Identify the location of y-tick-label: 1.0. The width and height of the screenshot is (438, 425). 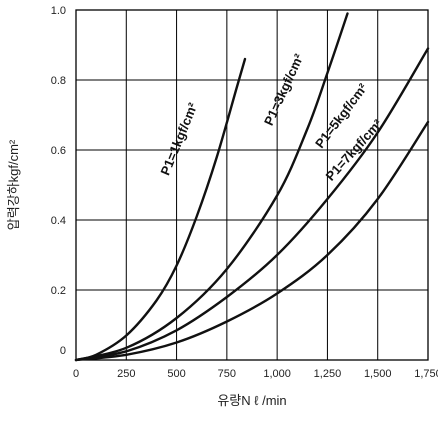
(58, 11).